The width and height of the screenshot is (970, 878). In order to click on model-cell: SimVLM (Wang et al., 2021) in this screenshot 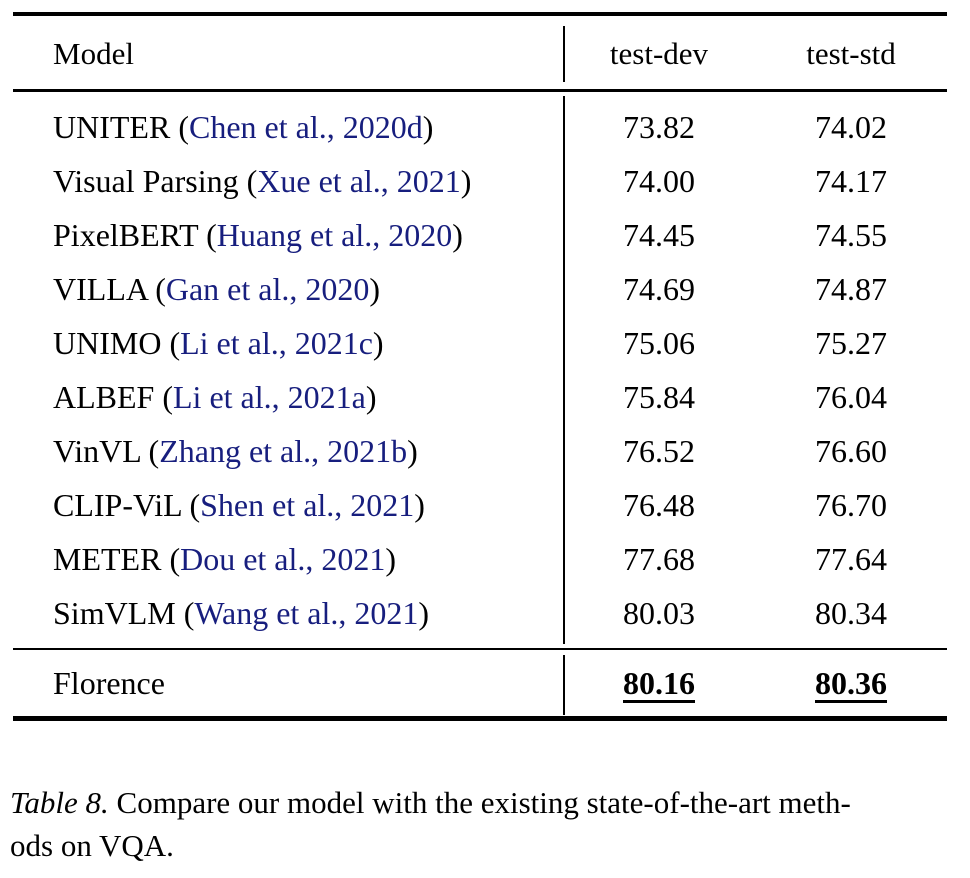, I will do `click(288, 613)`.